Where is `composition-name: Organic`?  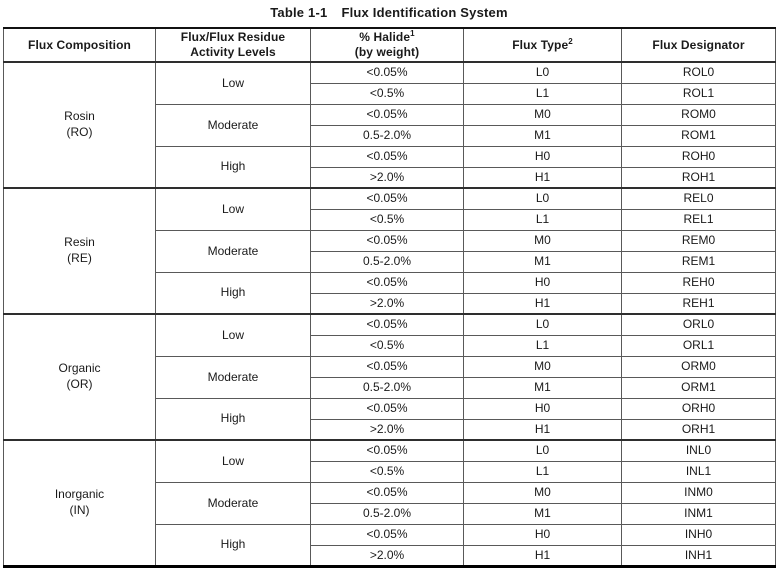 composition-name: Organic is located at coordinates (79, 368).